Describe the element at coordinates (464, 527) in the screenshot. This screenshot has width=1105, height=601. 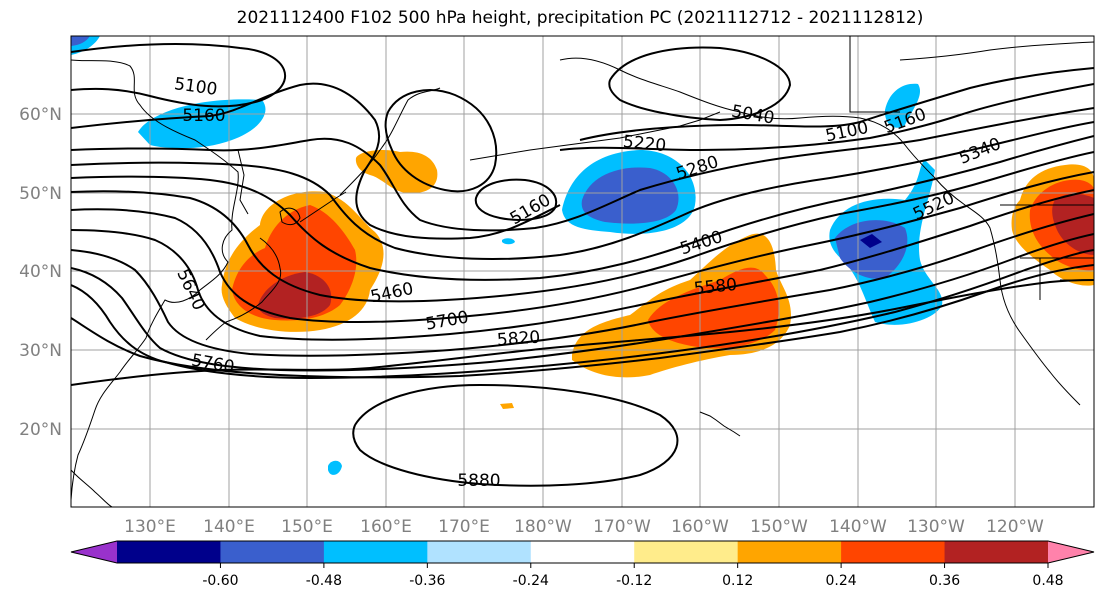
I see `lon-label: 170°E` at that location.